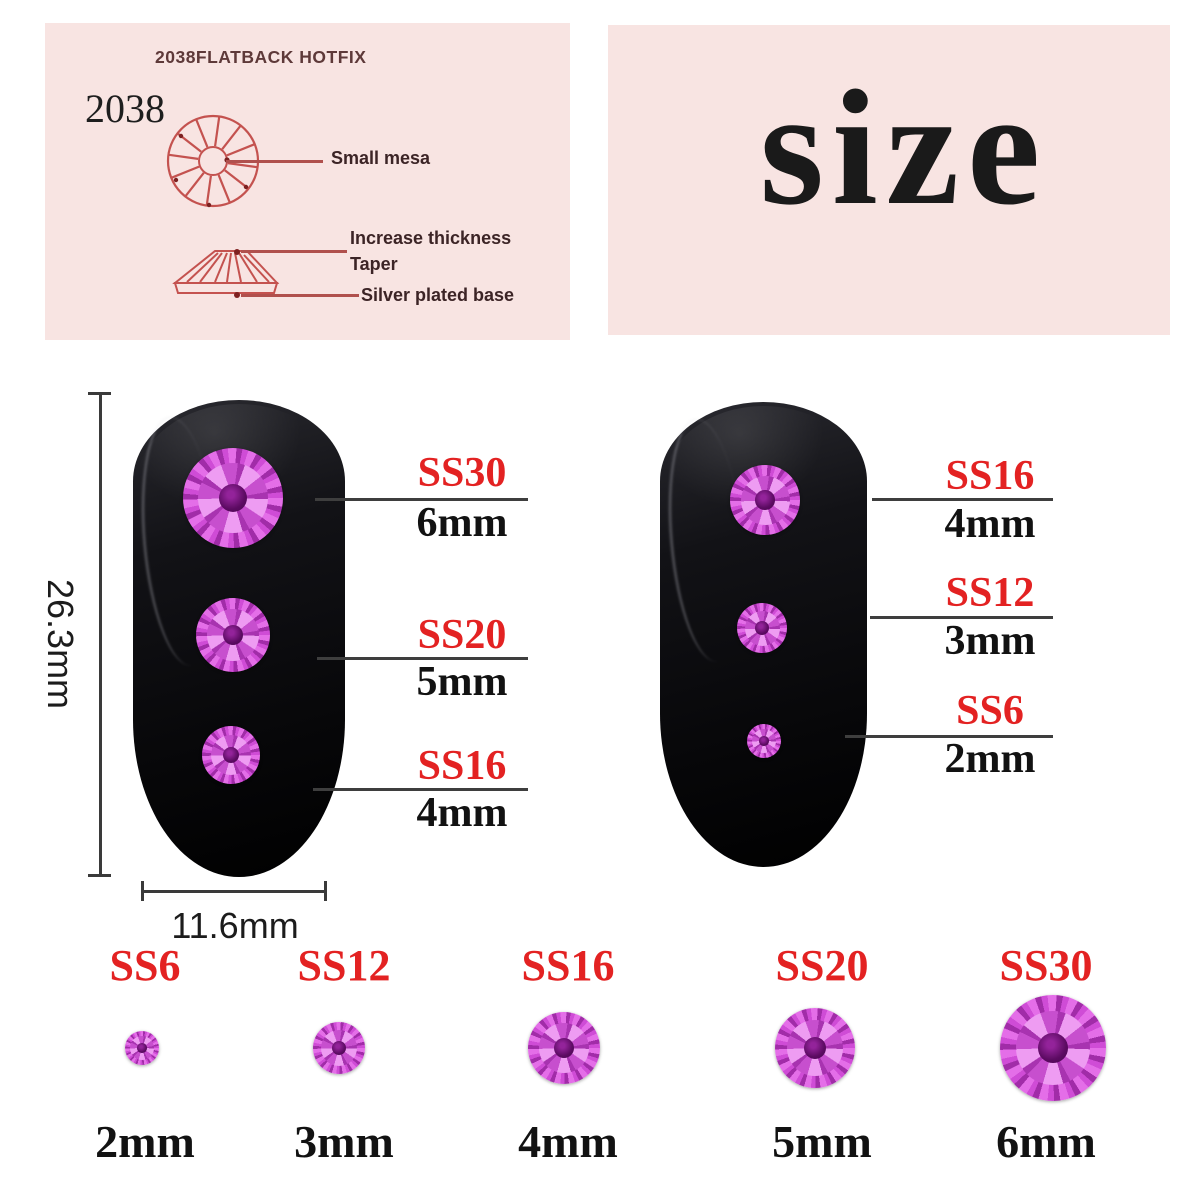 The height and width of the screenshot is (1188, 1188). I want to click on leader-line-thickness, so click(294, 251).